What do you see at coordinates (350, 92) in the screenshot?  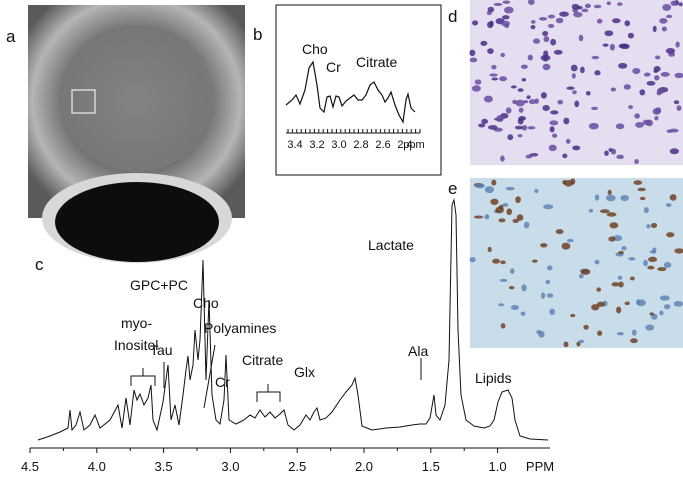 I see `inset-spectrum` at bounding box center [350, 92].